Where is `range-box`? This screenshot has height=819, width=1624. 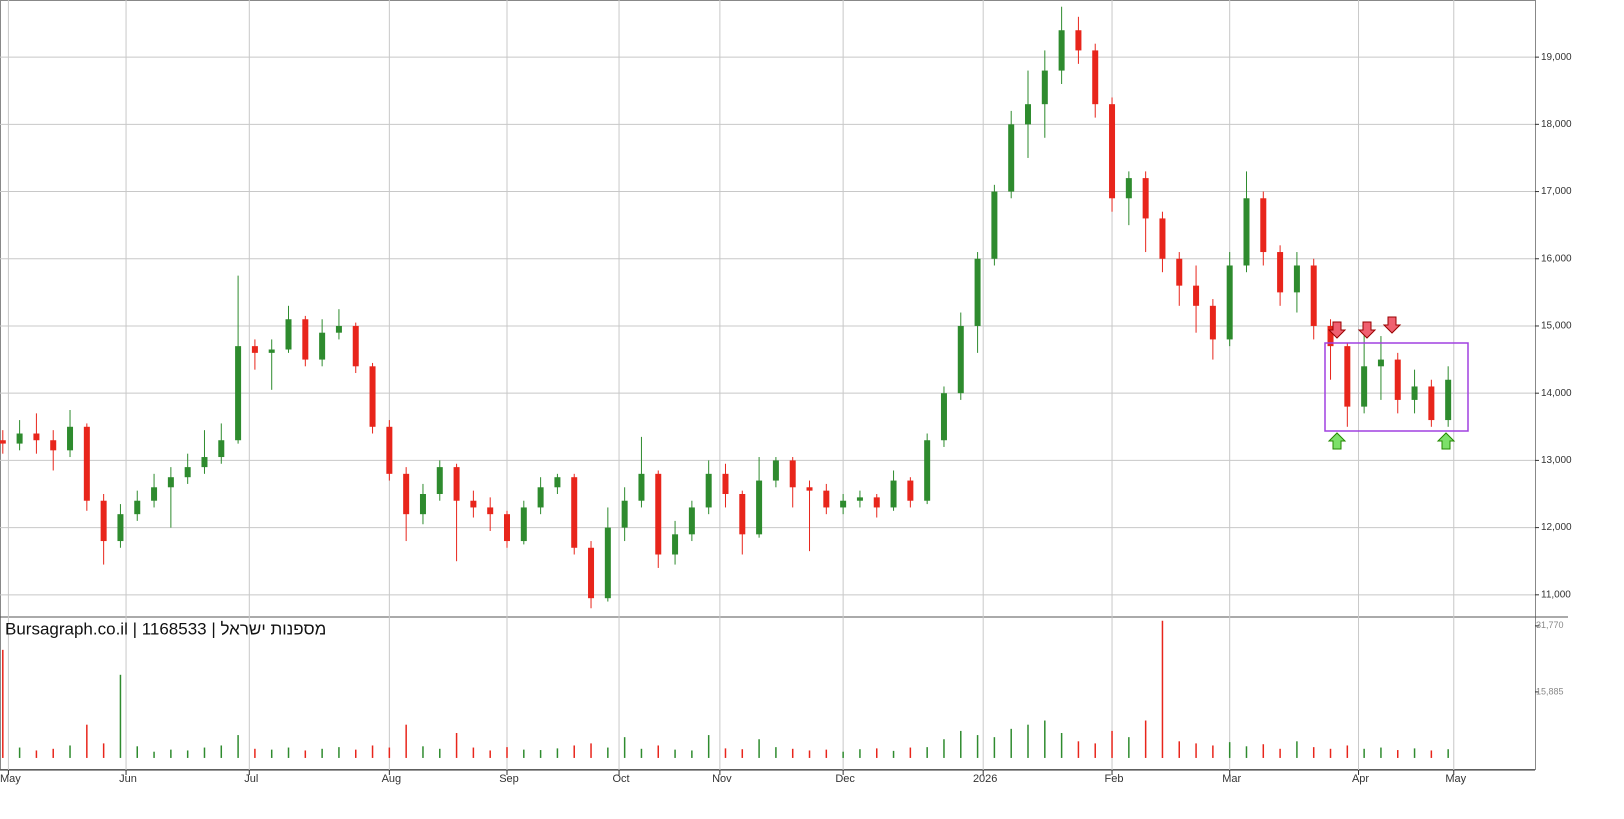
range-box is located at coordinates (1396, 387).